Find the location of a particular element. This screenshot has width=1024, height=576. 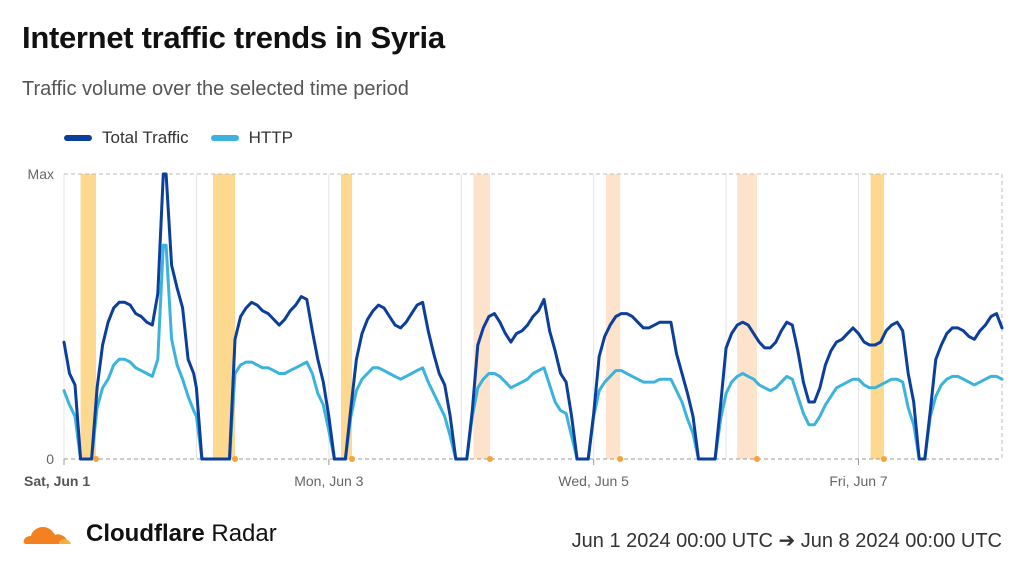

brand-name: Cloudflare Radar is located at coordinates (181, 534).